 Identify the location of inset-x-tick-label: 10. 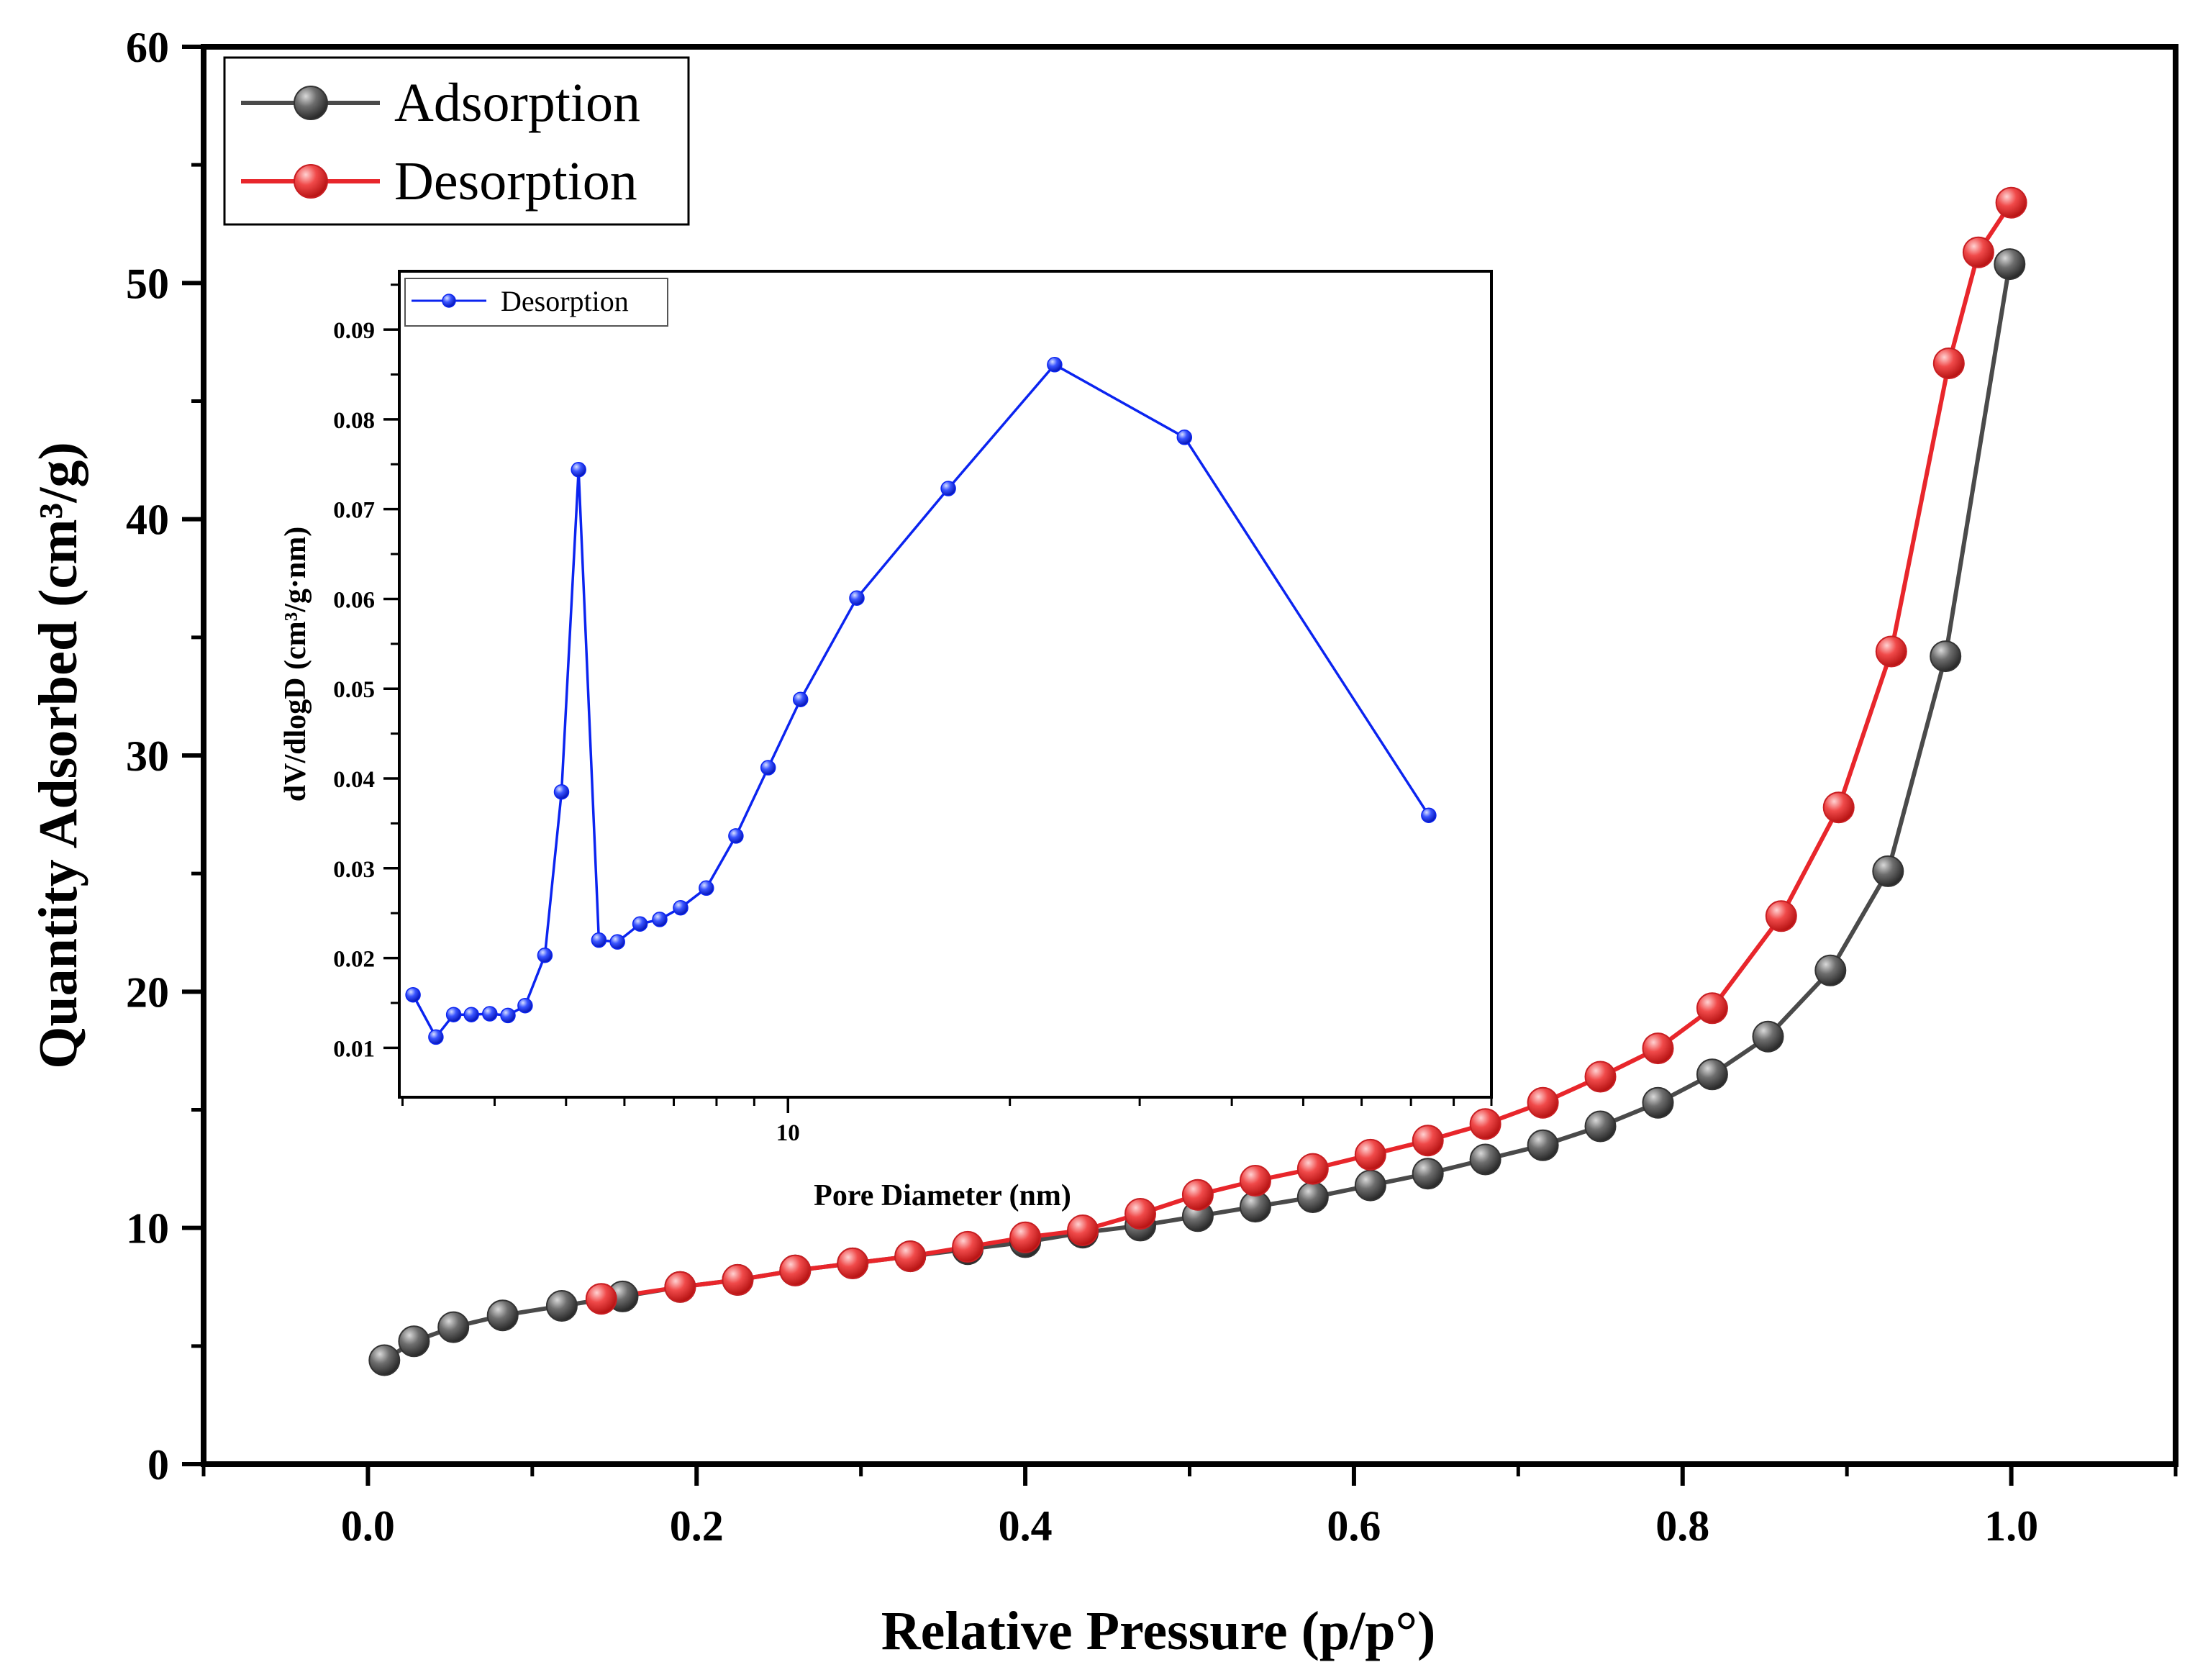
(788, 1133).